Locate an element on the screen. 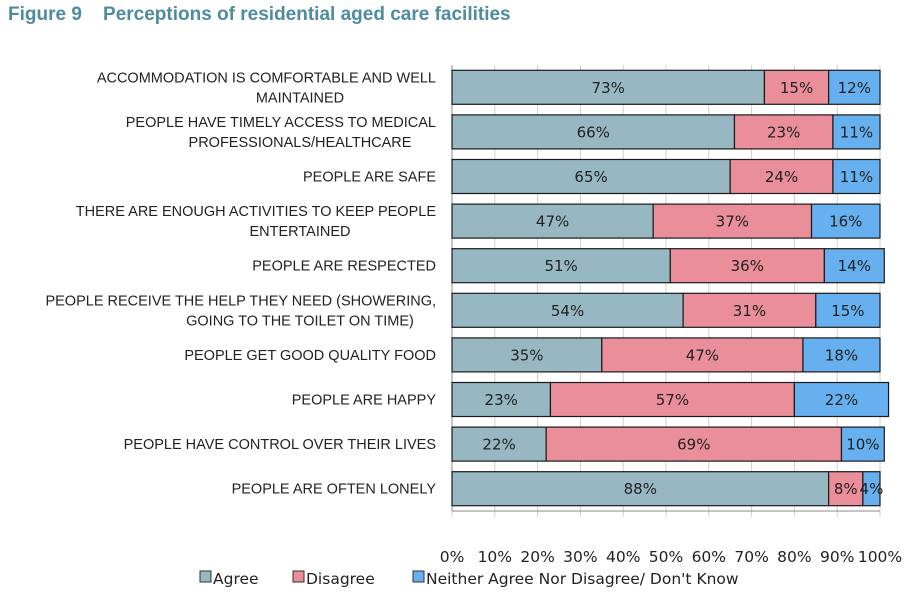 Image resolution: width=912 pixels, height=600 pixels. category-label: PEOPLE ARE SAFE is located at coordinates (369, 178).